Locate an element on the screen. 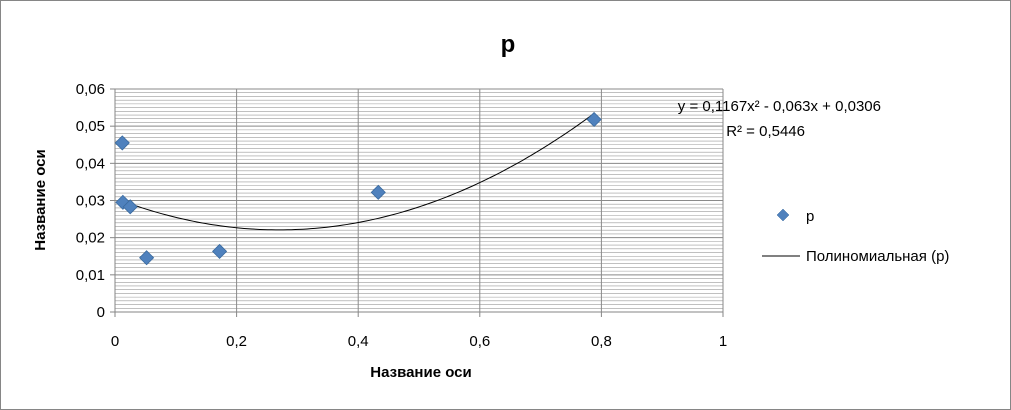  trendline-equation: y = 0,1167x² - 0,063x + 0,0306 is located at coordinates (779, 106).